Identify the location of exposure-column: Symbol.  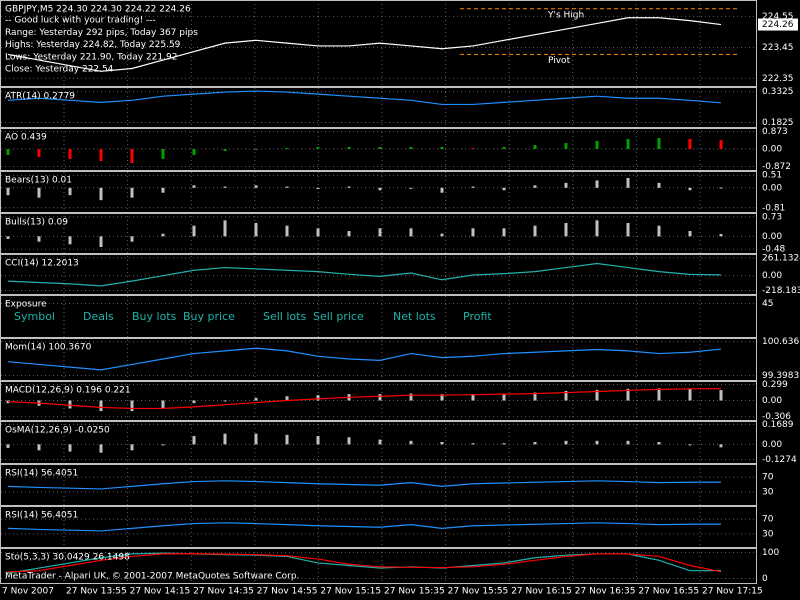
(34, 316).